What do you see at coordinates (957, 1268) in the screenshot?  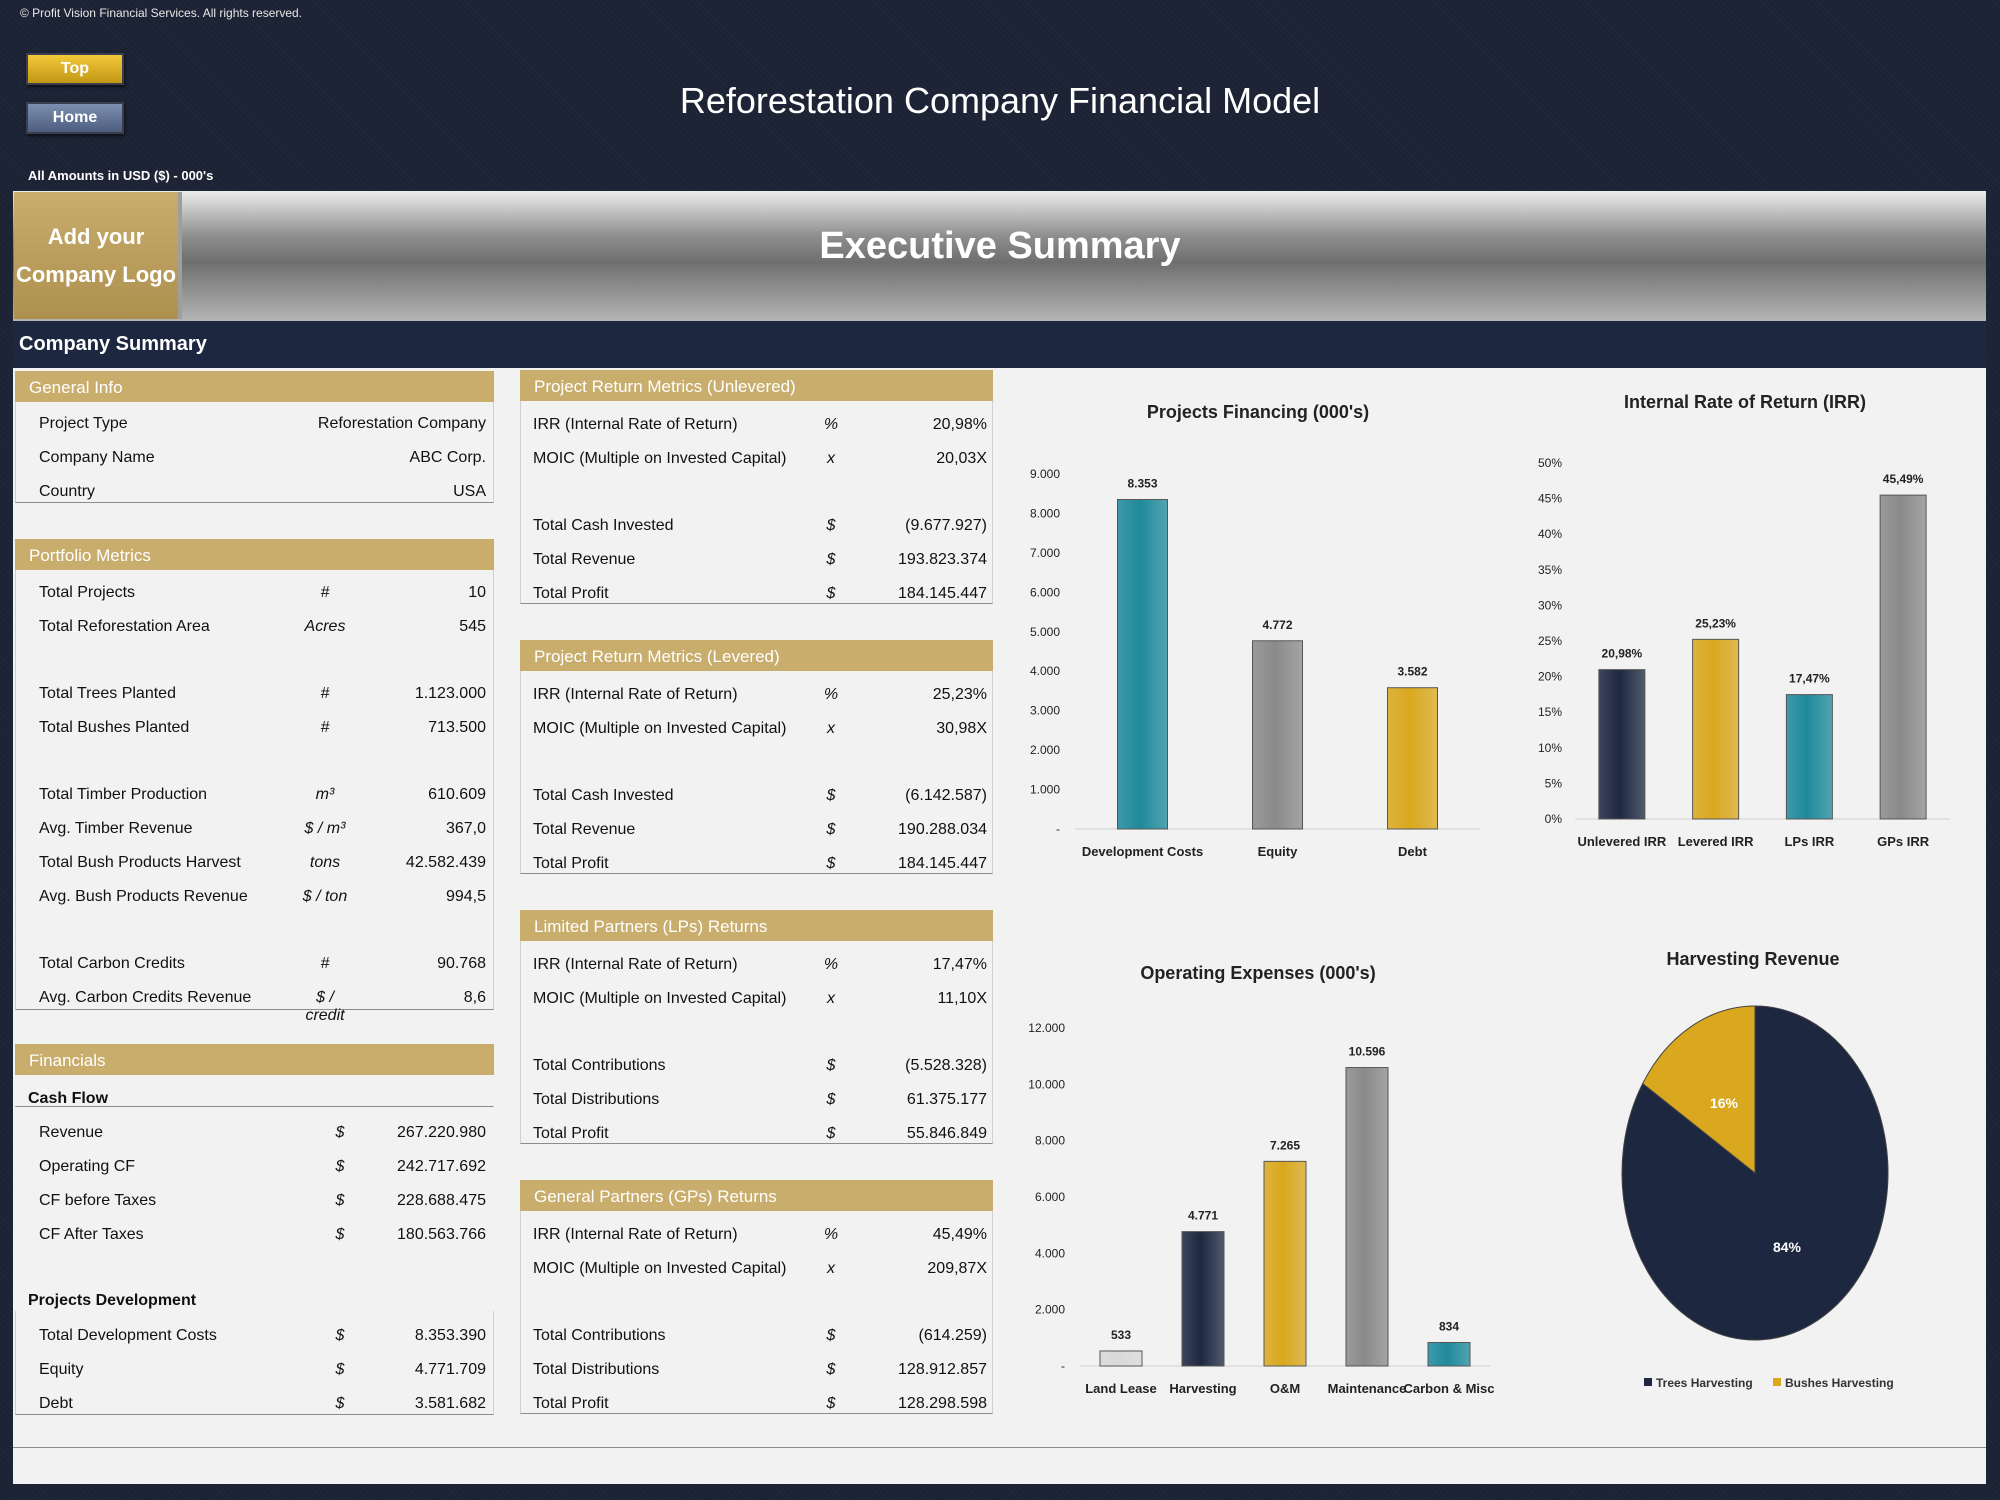 I see `row-value: 209,87X` at bounding box center [957, 1268].